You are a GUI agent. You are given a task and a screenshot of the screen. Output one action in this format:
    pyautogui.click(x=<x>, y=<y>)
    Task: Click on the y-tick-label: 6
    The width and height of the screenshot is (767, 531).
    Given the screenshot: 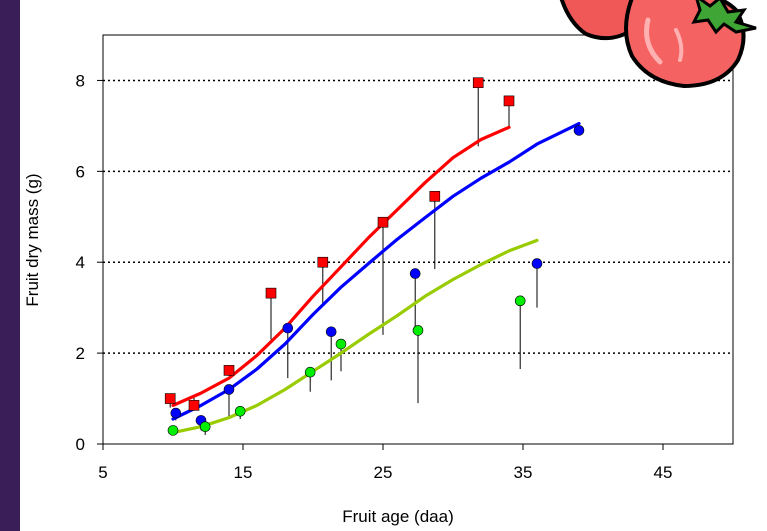 What is the action you would take?
    pyautogui.click(x=80, y=171)
    